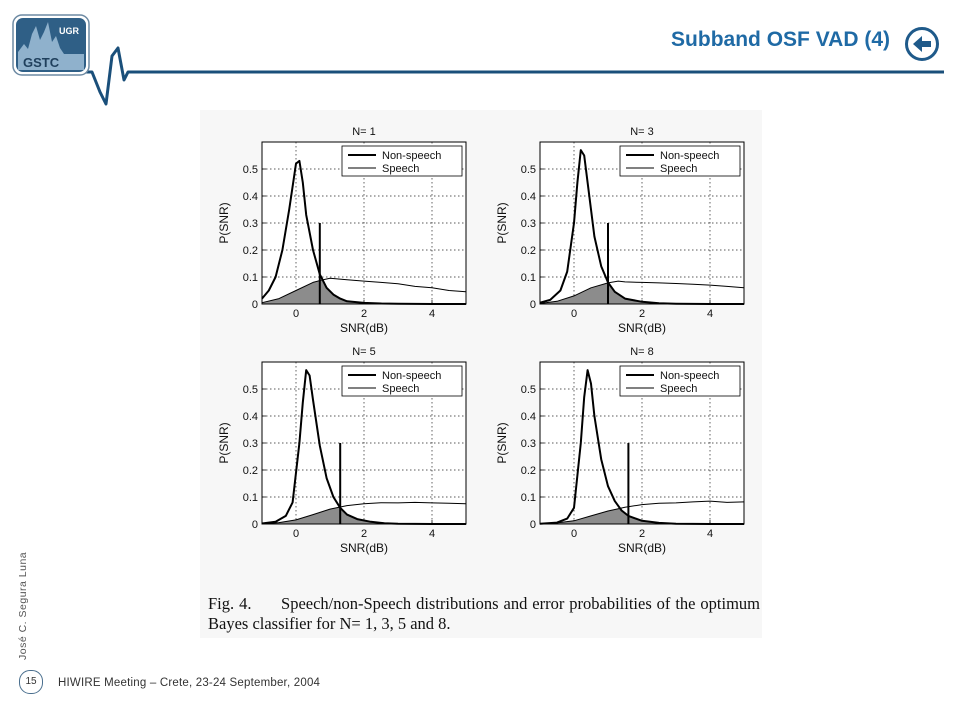 The width and height of the screenshot is (960, 720). I want to click on page-title: Subband OSF VAD (4), so click(780, 39).